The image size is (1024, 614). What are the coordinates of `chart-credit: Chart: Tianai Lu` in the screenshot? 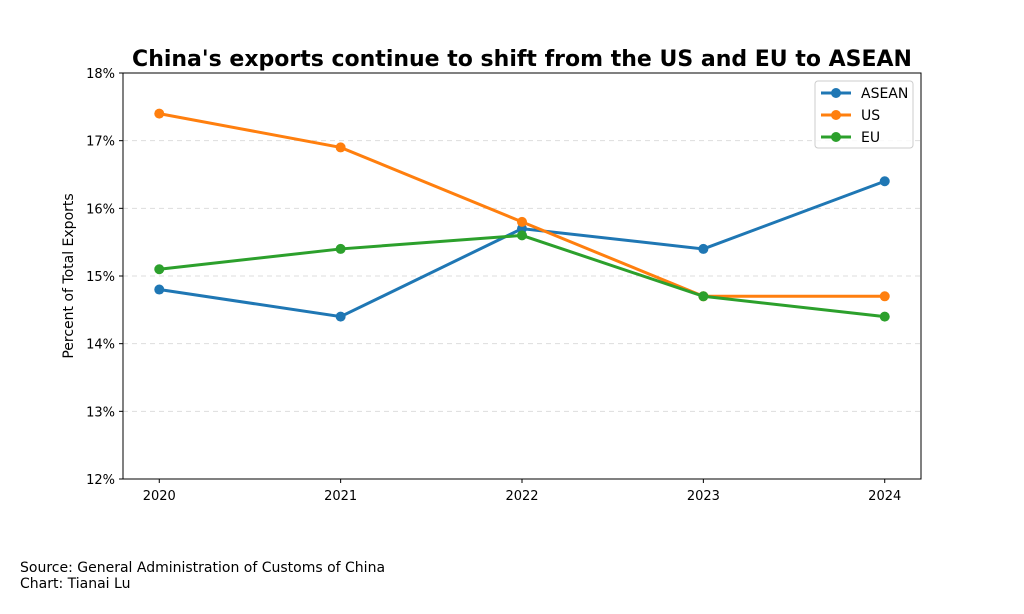 It's located at (75, 584).